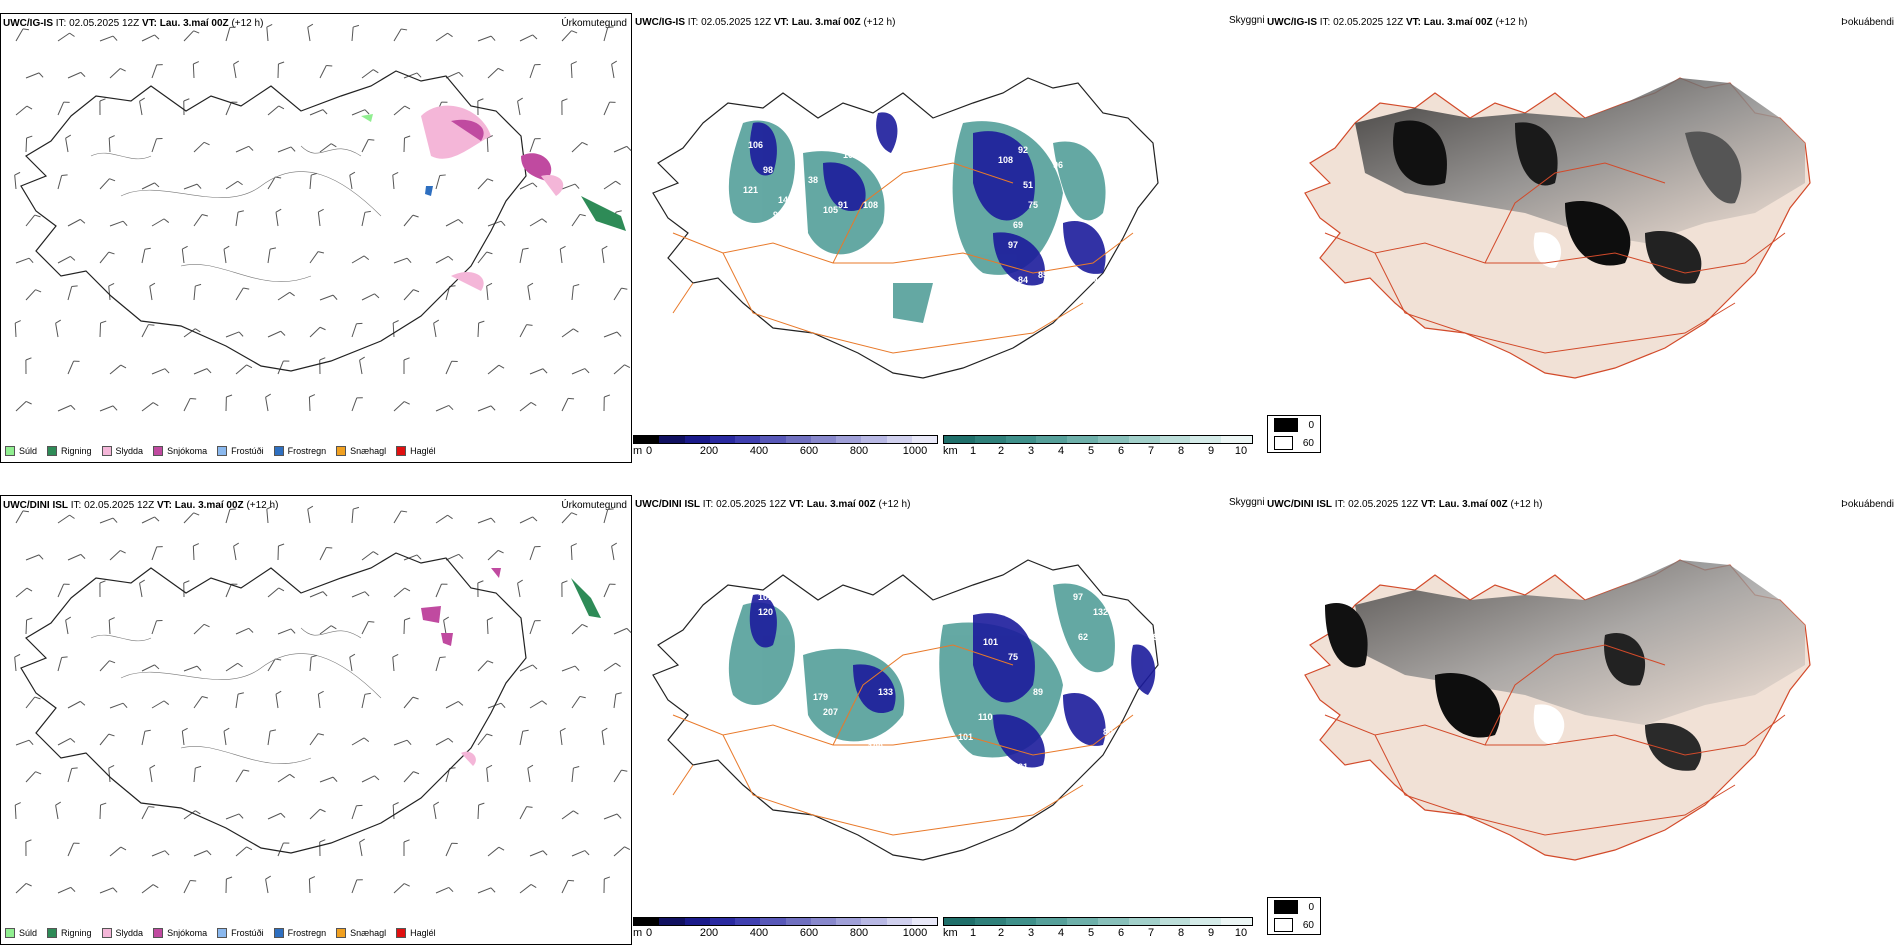  What do you see at coordinates (69, 933) in the screenshot?
I see `legend-item: Rigning` at bounding box center [69, 933].